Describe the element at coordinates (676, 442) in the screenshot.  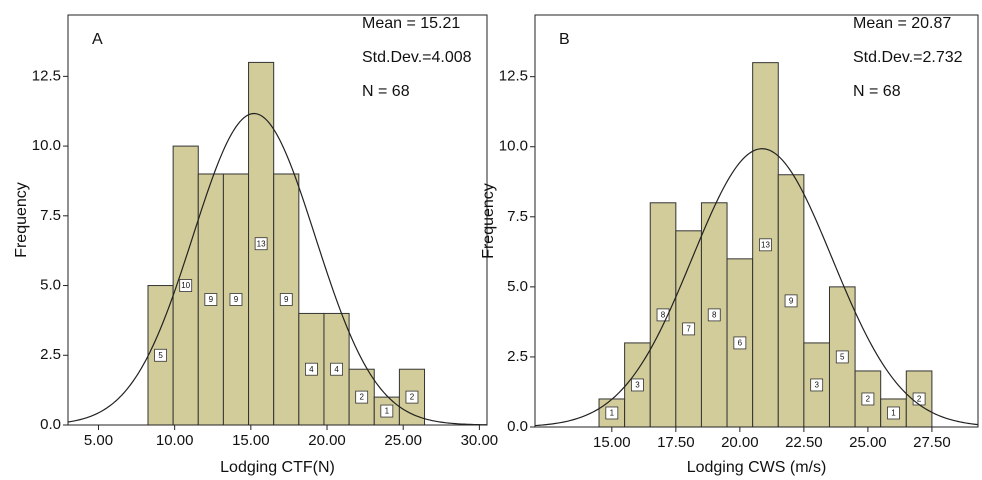
I see `x-tick-label: 17.50` at that location.